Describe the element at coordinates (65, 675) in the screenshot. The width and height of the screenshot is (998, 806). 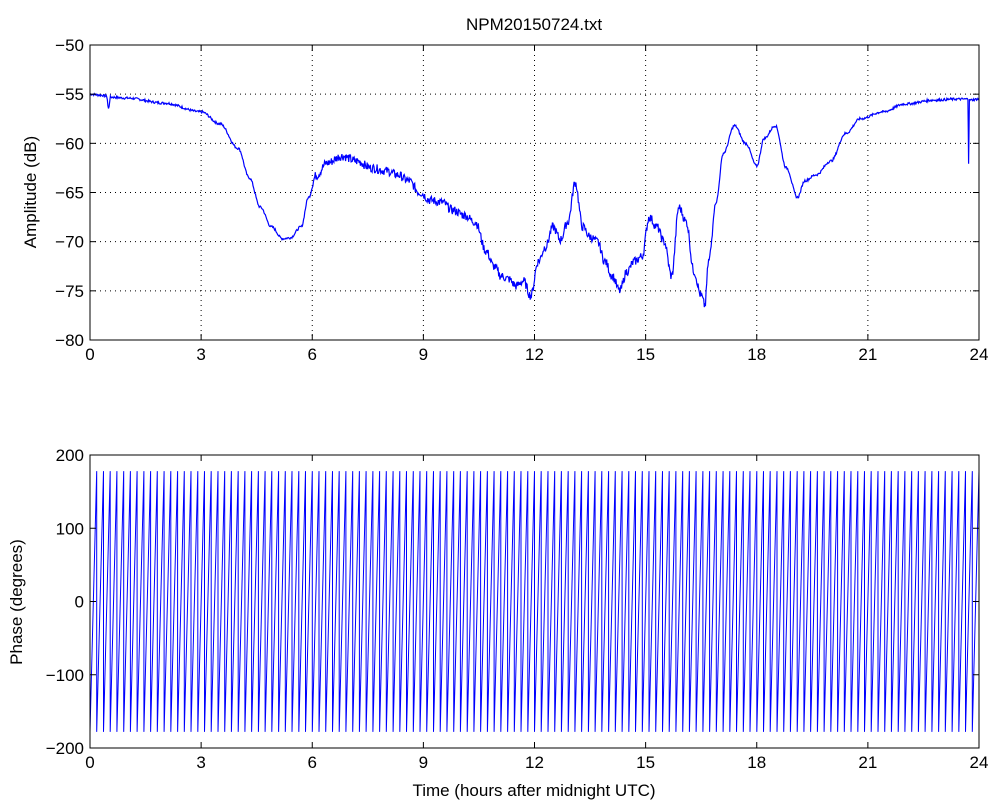
I see `y-tick-label: −100` at that location.